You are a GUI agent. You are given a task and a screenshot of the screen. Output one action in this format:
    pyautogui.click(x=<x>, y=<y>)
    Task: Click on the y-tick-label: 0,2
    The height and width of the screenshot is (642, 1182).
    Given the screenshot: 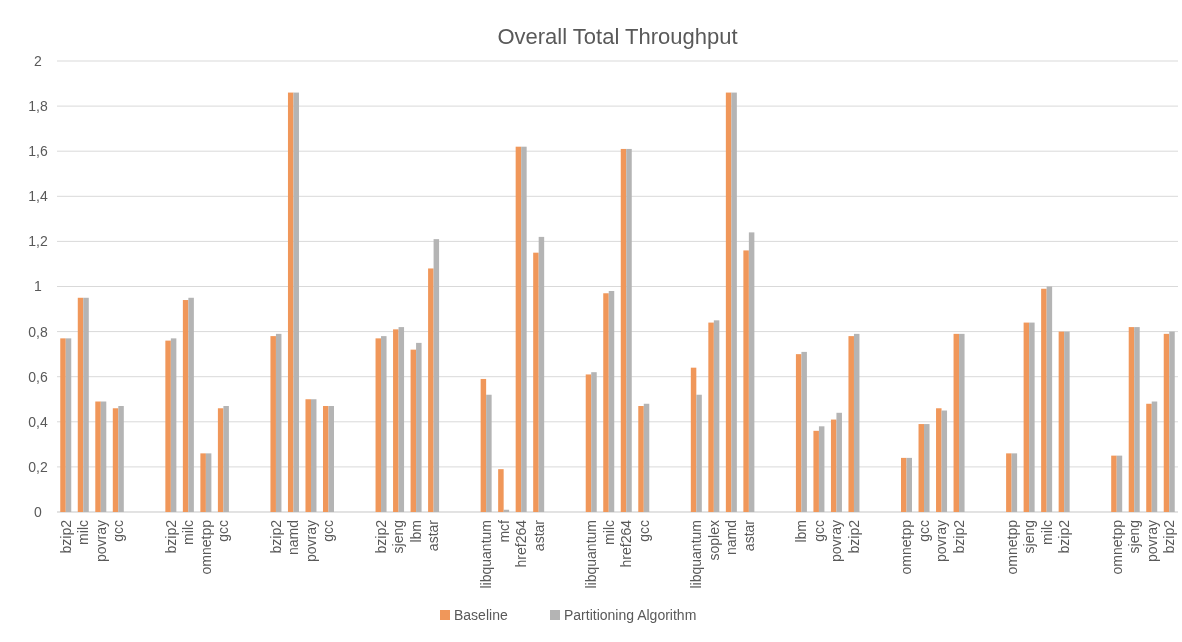 What is the action you would take?
    pyautogui.click(x=38, y=466)
    